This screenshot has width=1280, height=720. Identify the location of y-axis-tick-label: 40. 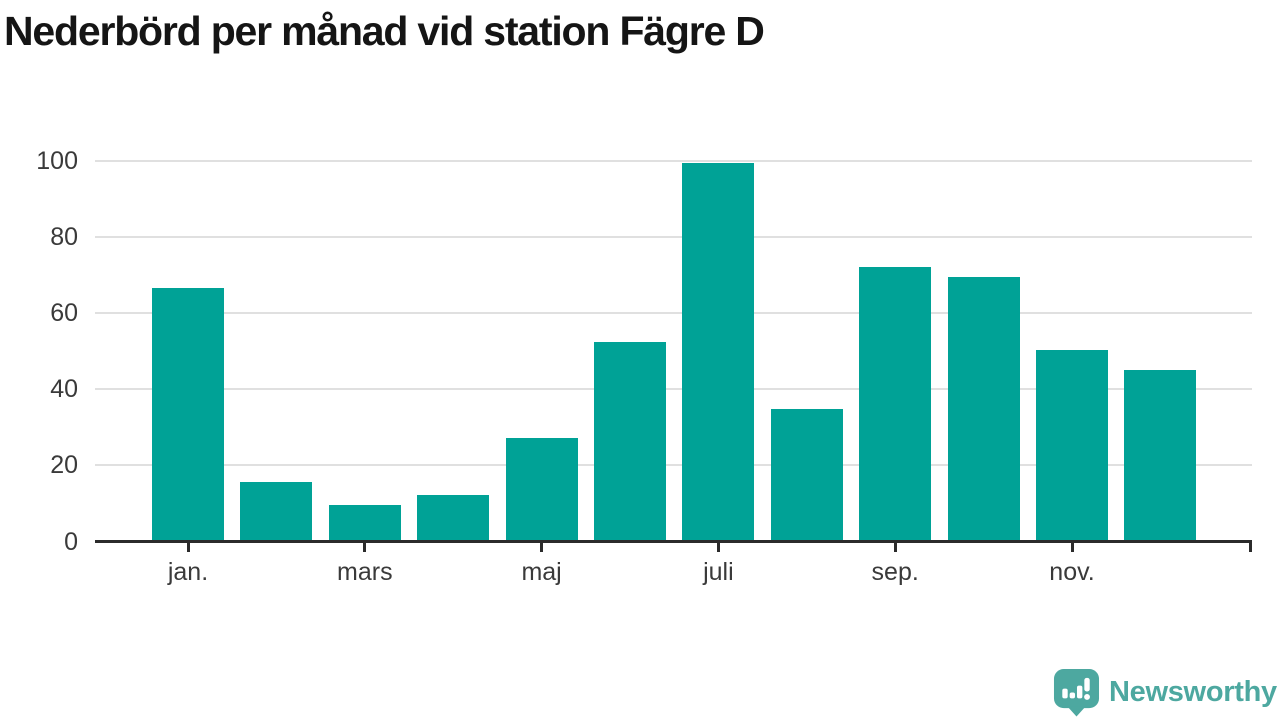
(64, 389).